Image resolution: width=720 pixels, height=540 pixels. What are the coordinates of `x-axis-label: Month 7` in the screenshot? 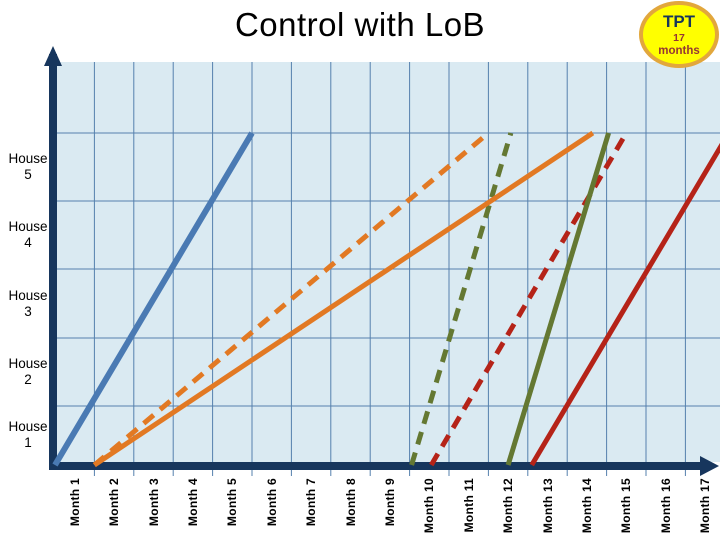 It's located at (311, 502).